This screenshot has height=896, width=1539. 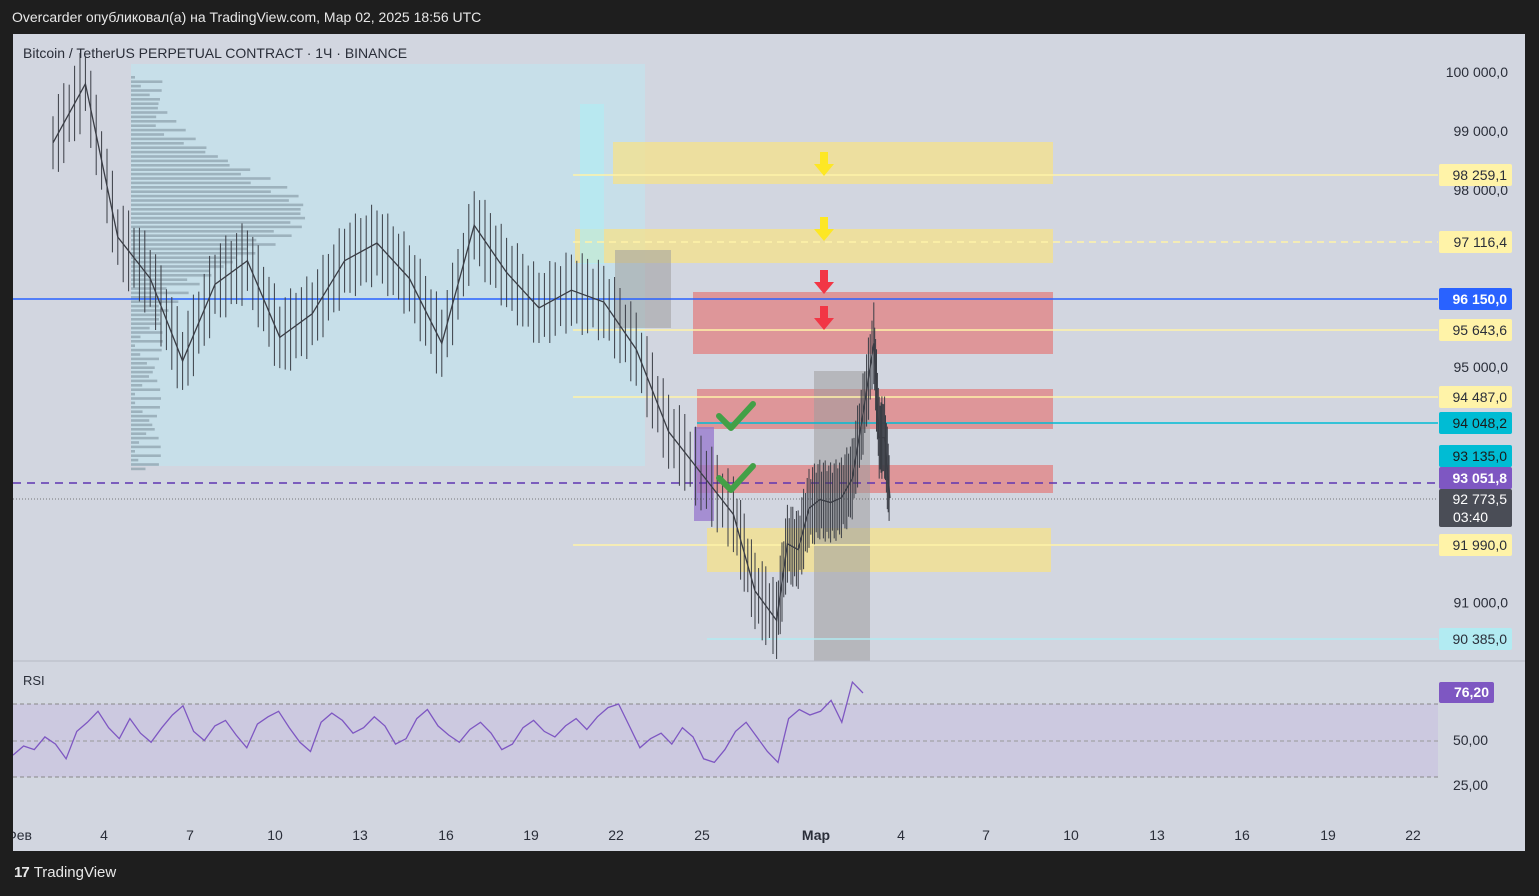 I want to click on price-badge-label: 90 385,0, so click(x=1480, y=639).